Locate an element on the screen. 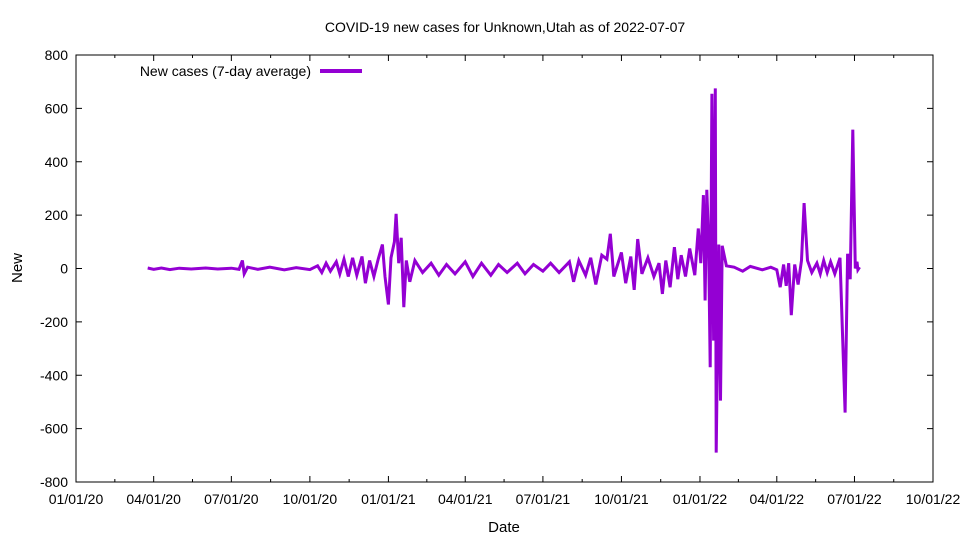 The width and height of the screenshot is (960, 540). x-tick-label: 07/01/21 is located at coordinates (543, 499).